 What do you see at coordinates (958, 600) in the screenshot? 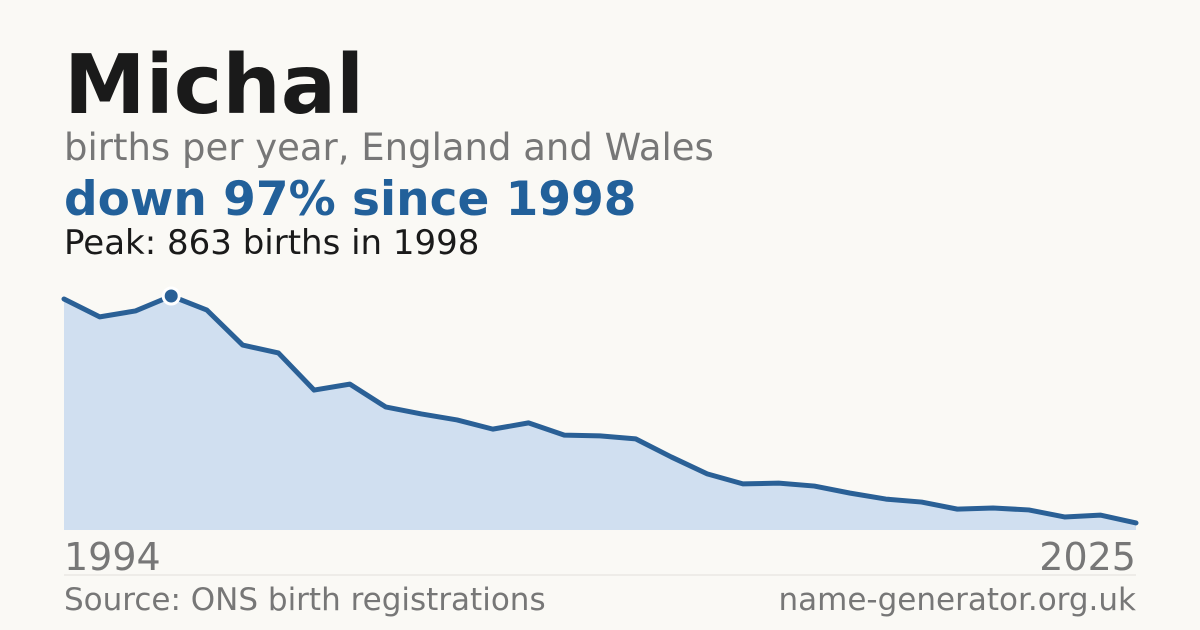
I see `site: name-generator.org.uk` at bounding box center [958, 600].